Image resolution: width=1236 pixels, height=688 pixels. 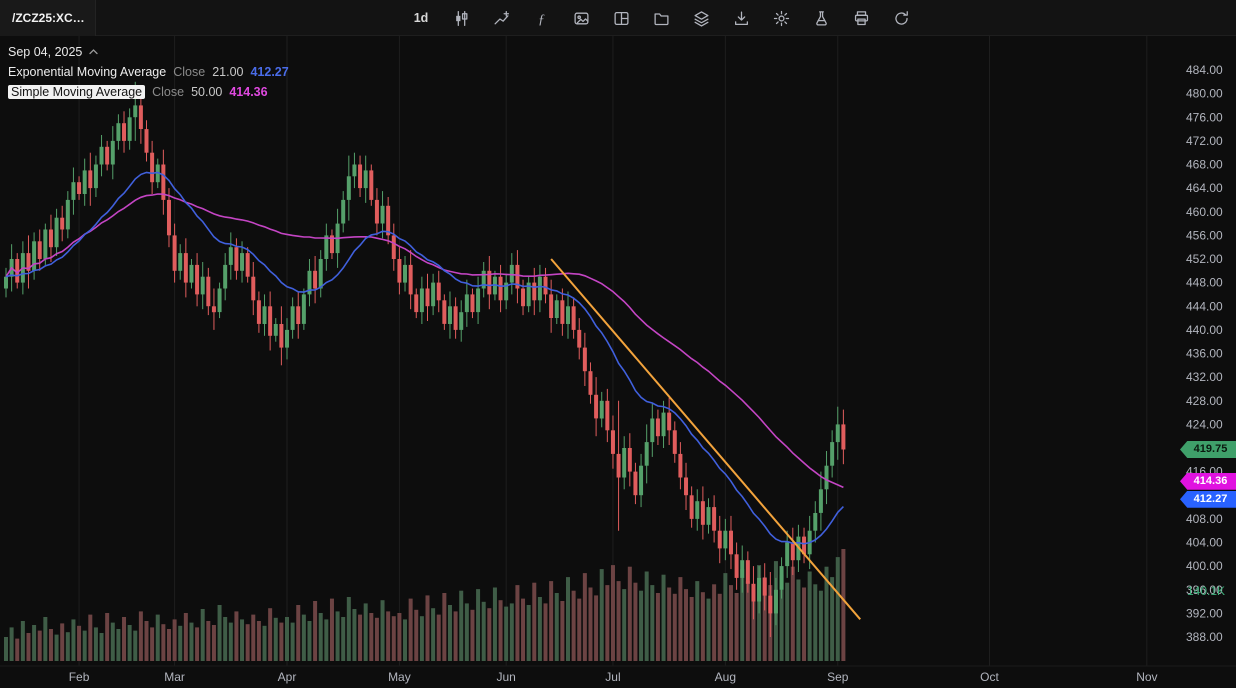 I want to click on folder-icon, so click(x=661, y=18).